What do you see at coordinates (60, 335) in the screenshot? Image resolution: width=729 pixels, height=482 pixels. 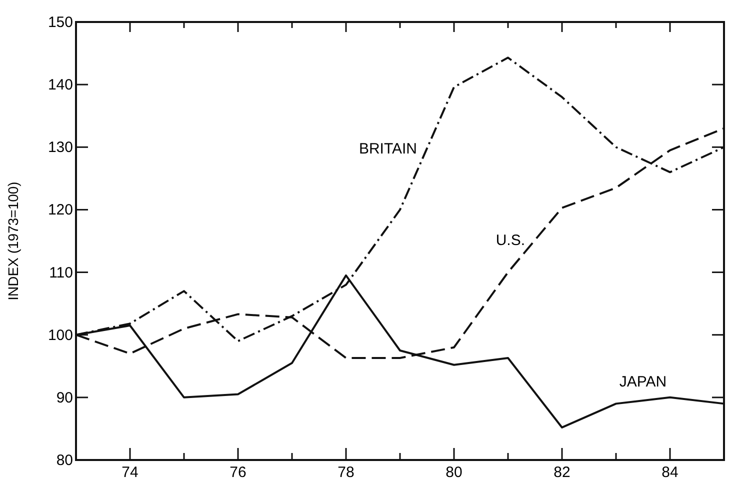 I see `y-tick-label: 100` at bounding box center [60, 335].